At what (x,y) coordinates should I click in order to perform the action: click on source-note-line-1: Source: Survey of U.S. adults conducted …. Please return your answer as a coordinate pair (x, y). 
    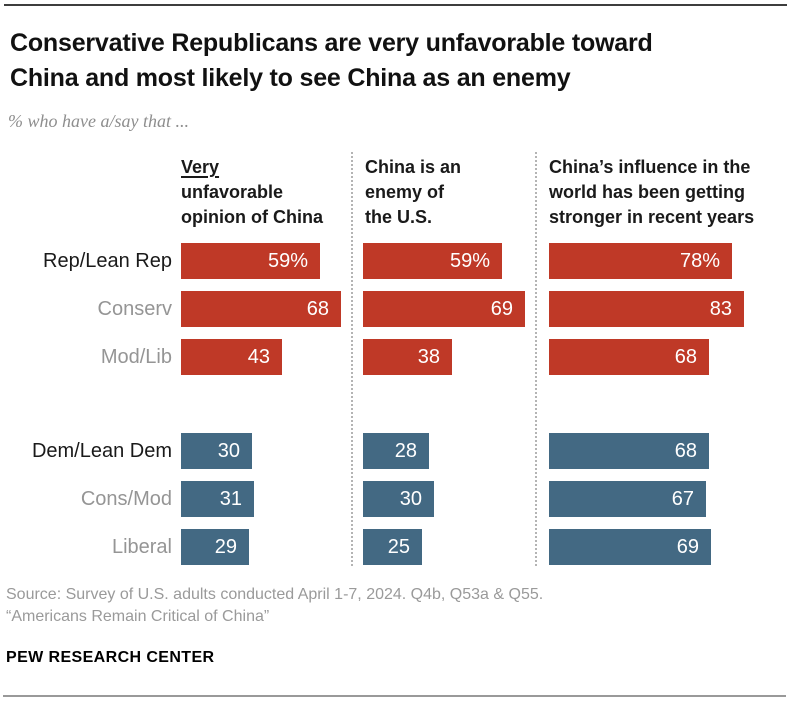
    Looking at the image, I should click on (275, 594).